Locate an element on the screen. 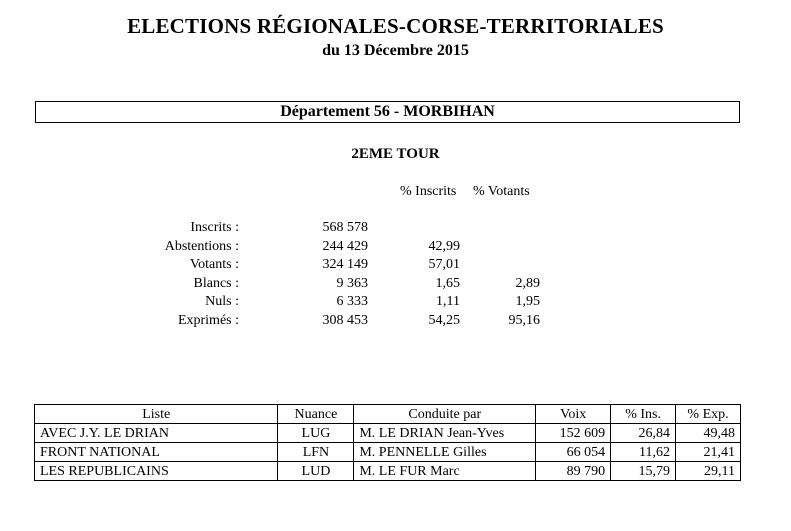 This screenshot has height=531, width=791. stat-label: Inscrits : is located at coordinates (214, 227).